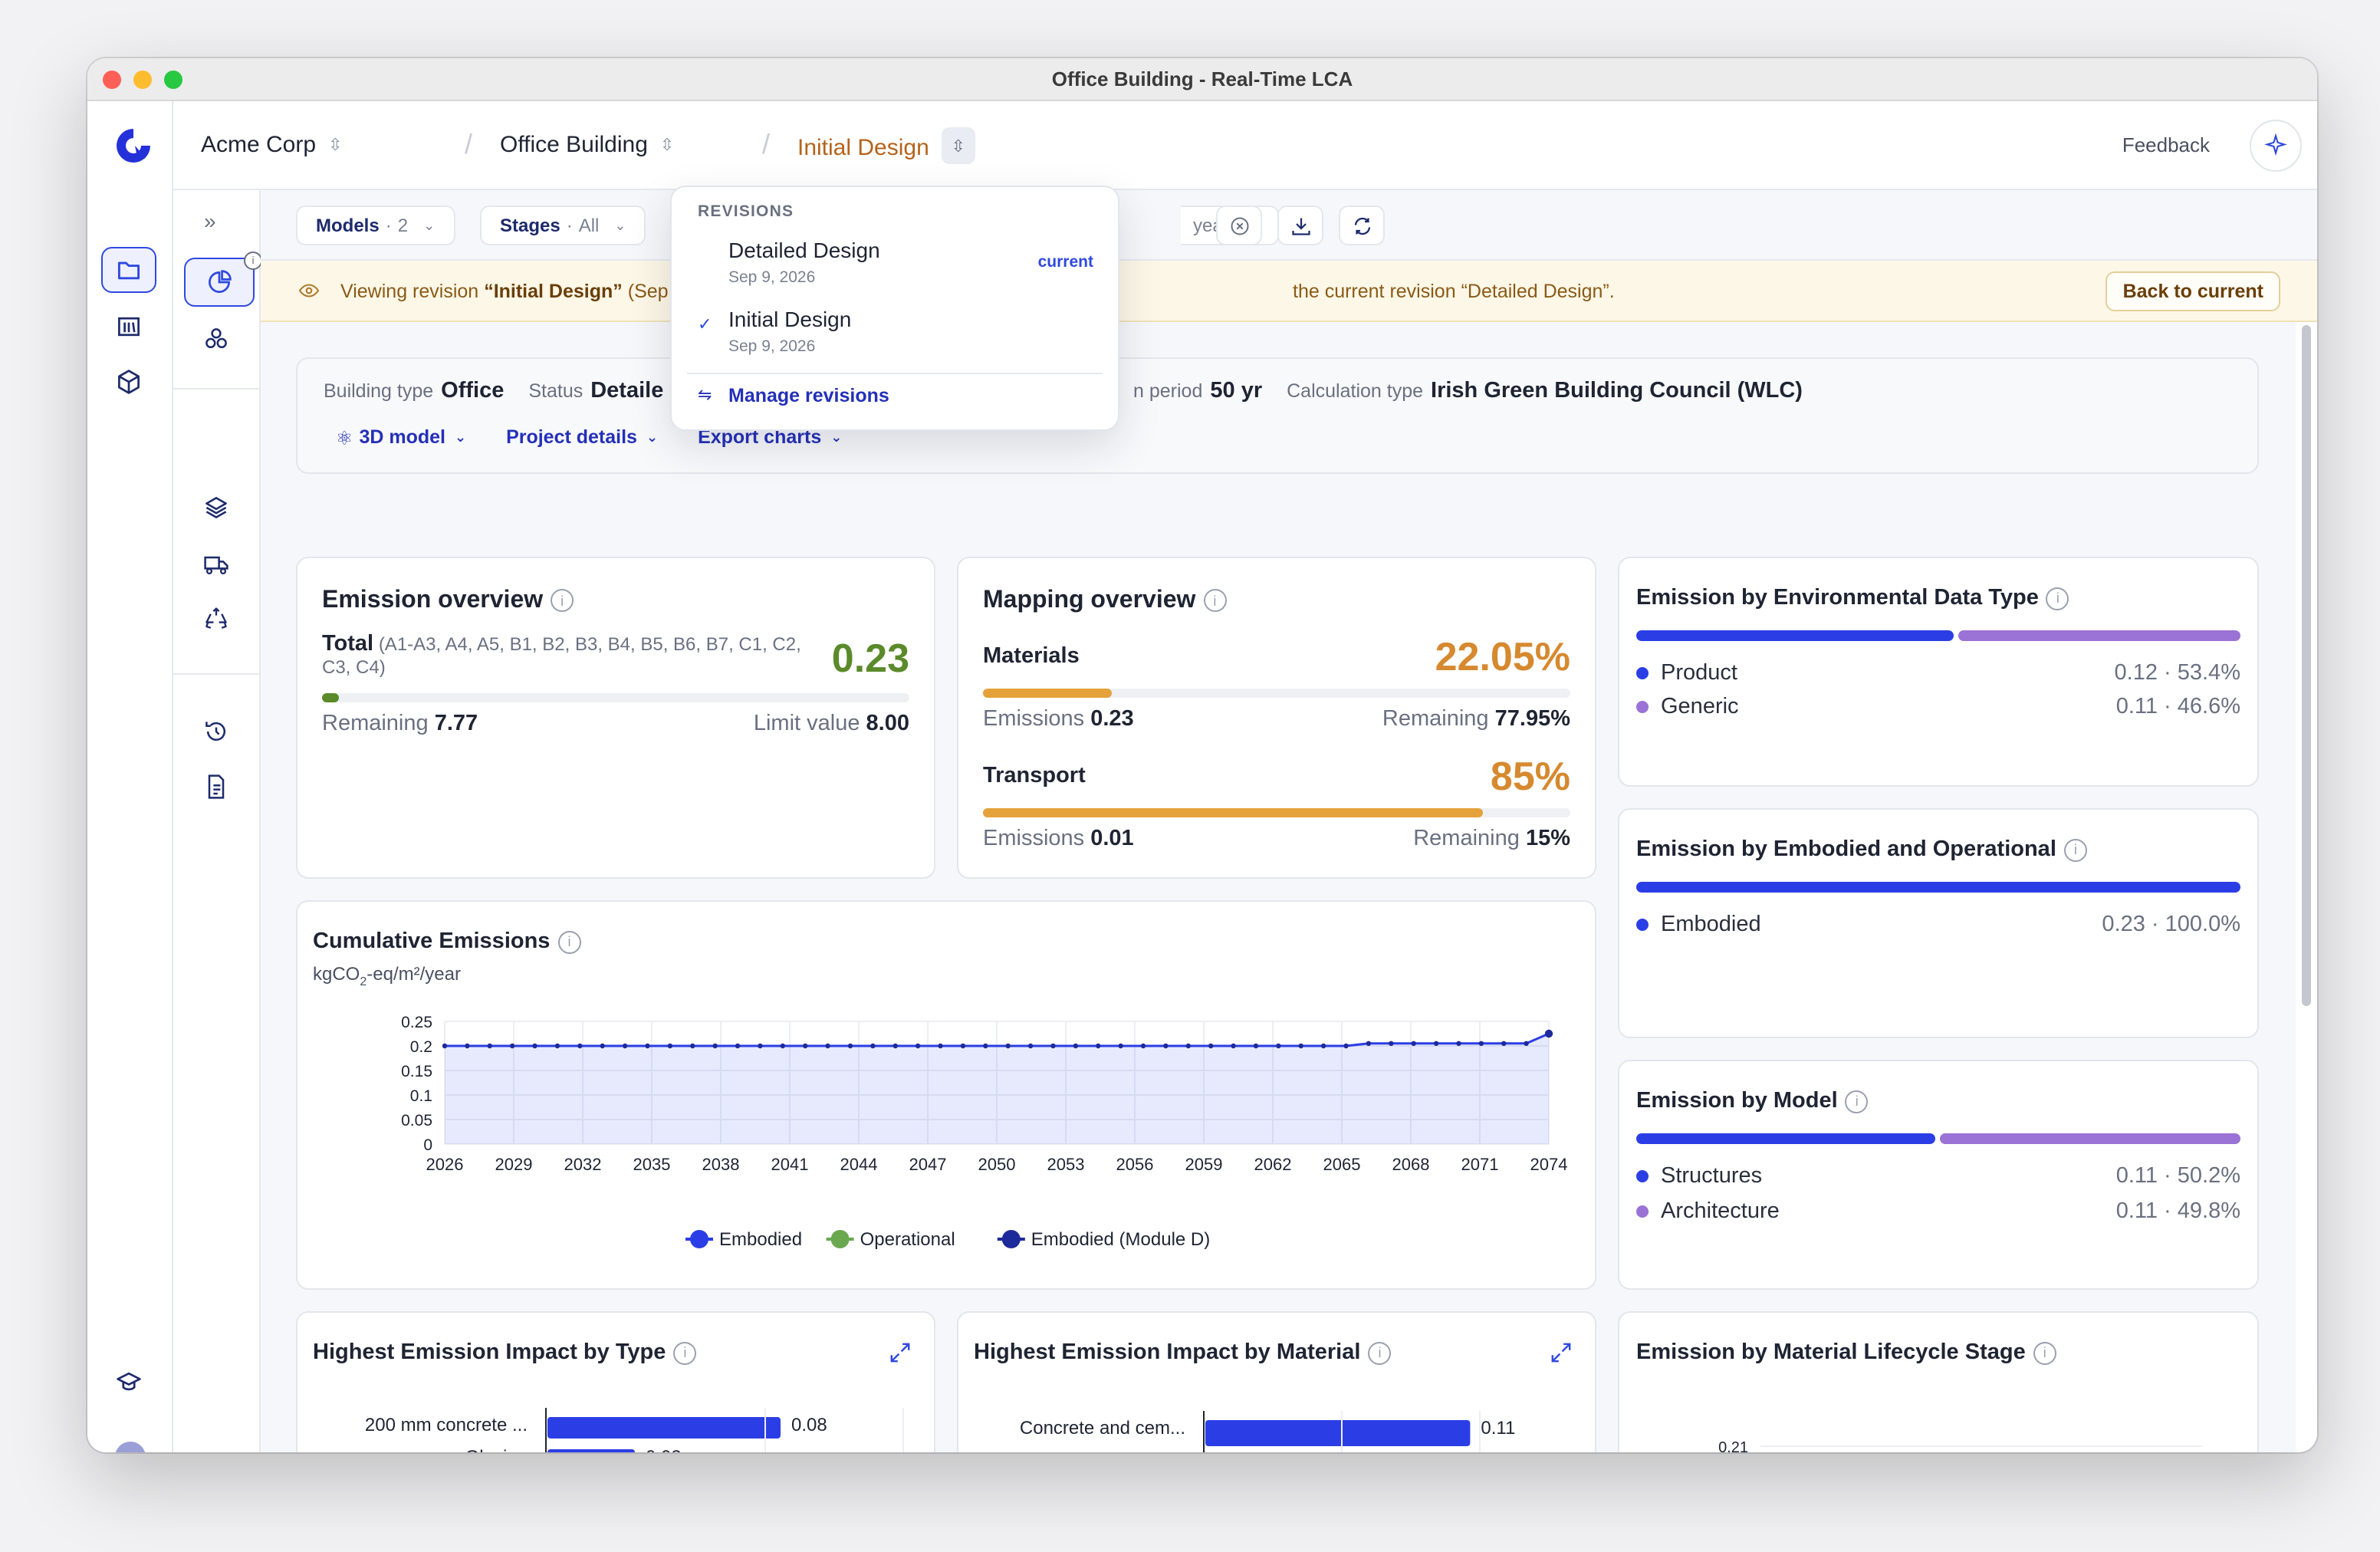 Image resolution: width=2380 pixels, height=1552 pixels. What do you see at coordinates (217, 339) in the screenshot?
I see `molecule-icon` at bounding box center [217, 339].